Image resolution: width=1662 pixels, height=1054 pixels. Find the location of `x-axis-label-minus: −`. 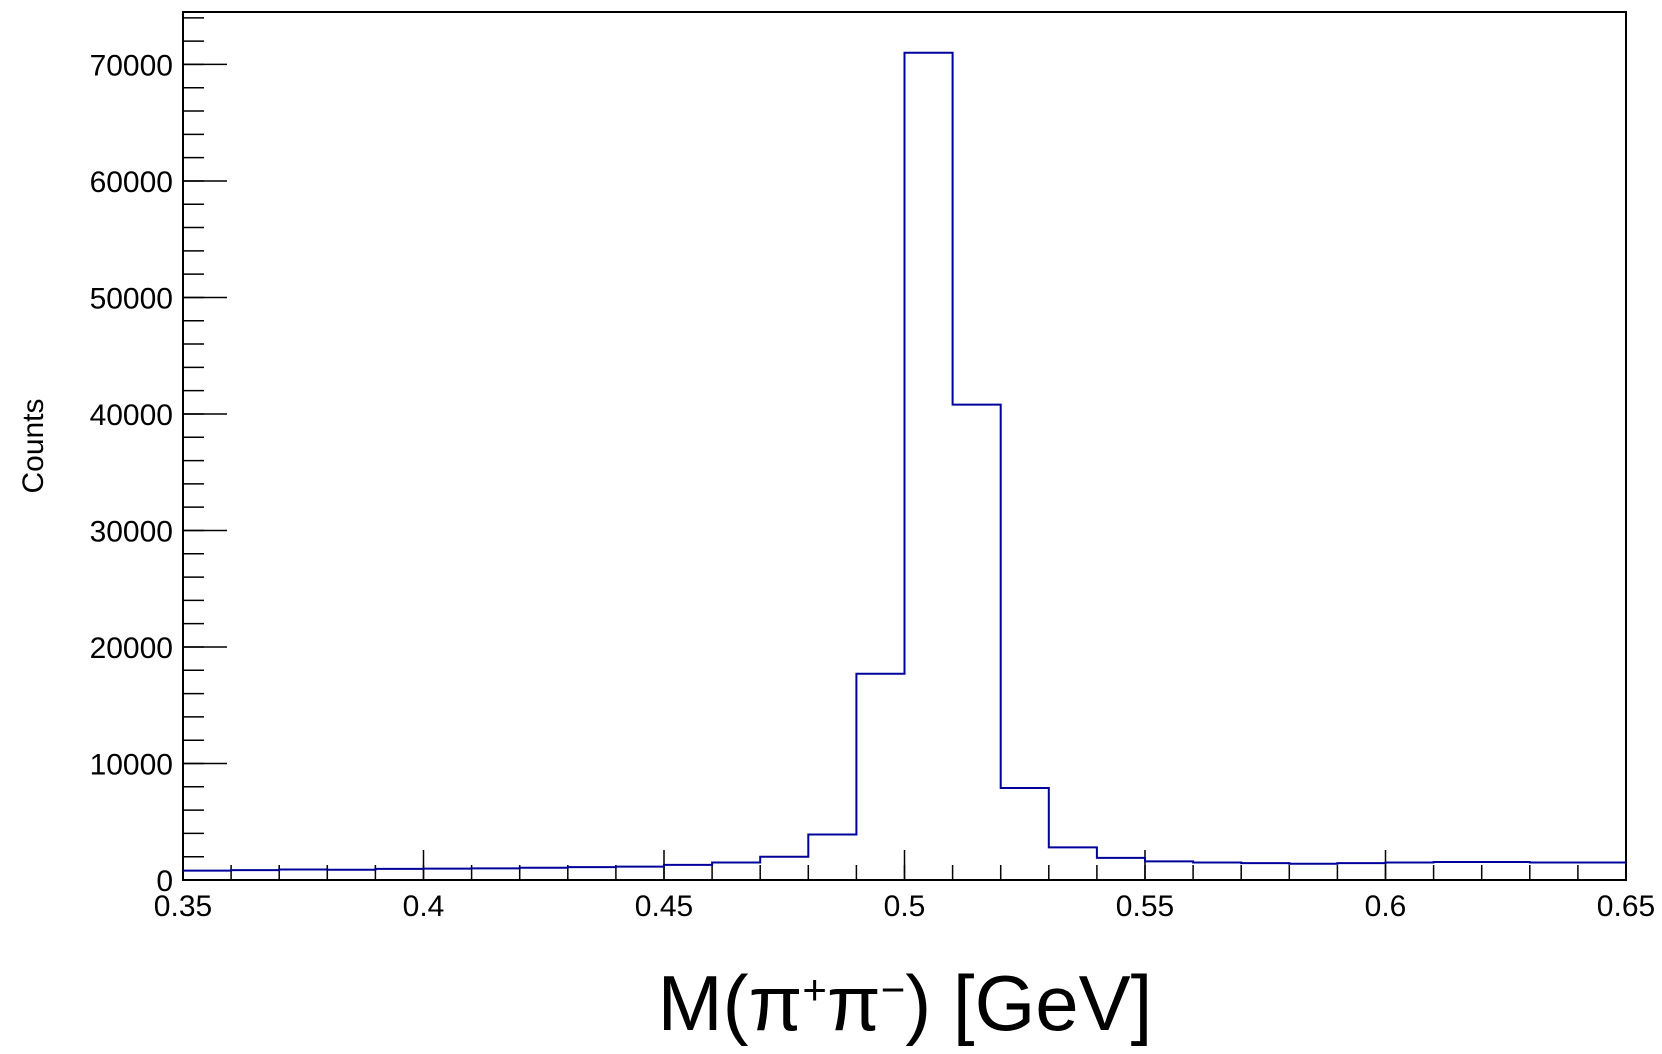

x-axis-label-minus: − is located at coordinates (893, 989).